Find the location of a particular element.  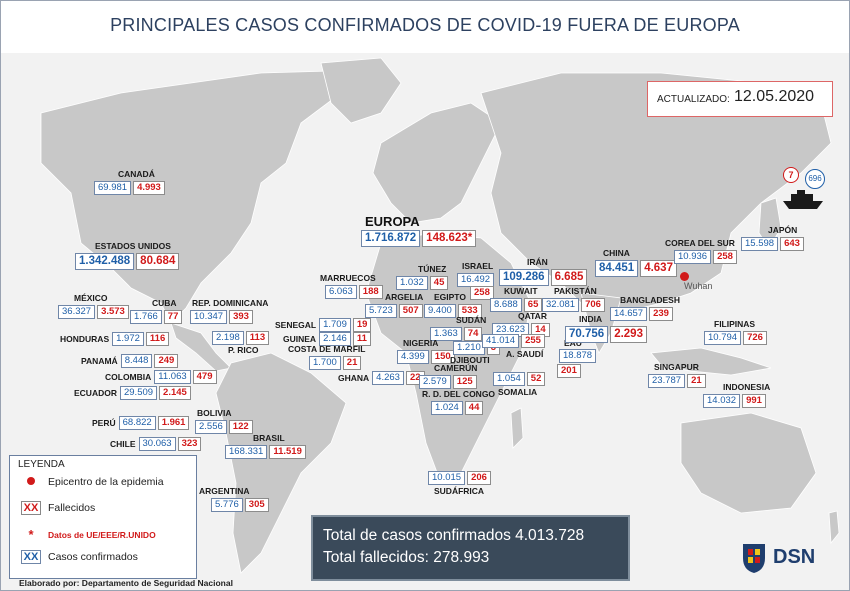

deaths-value: 479 is located at coordinates (204, 377).